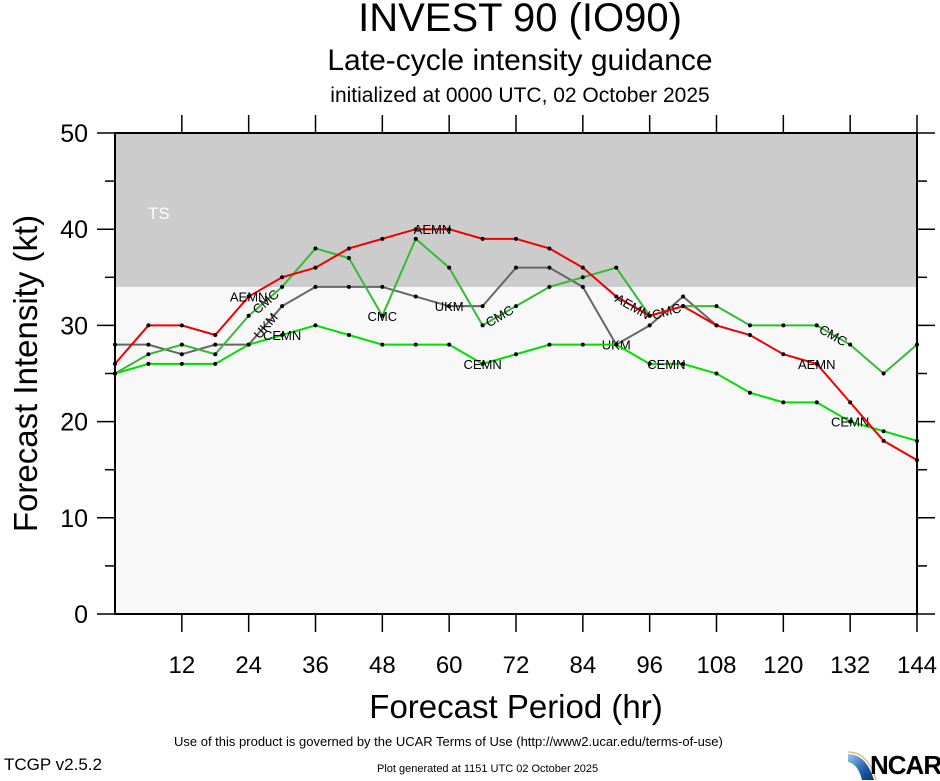 This screenshot has width=940, height=781. I want to click on x-tick-label: 24, so click(248, 665).